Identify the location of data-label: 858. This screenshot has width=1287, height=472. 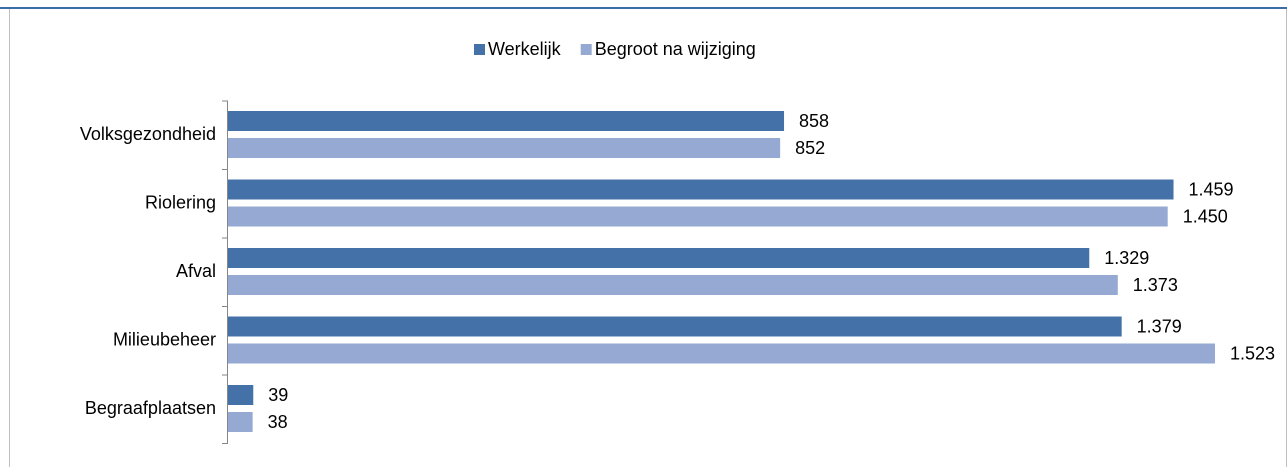
(814, 121).